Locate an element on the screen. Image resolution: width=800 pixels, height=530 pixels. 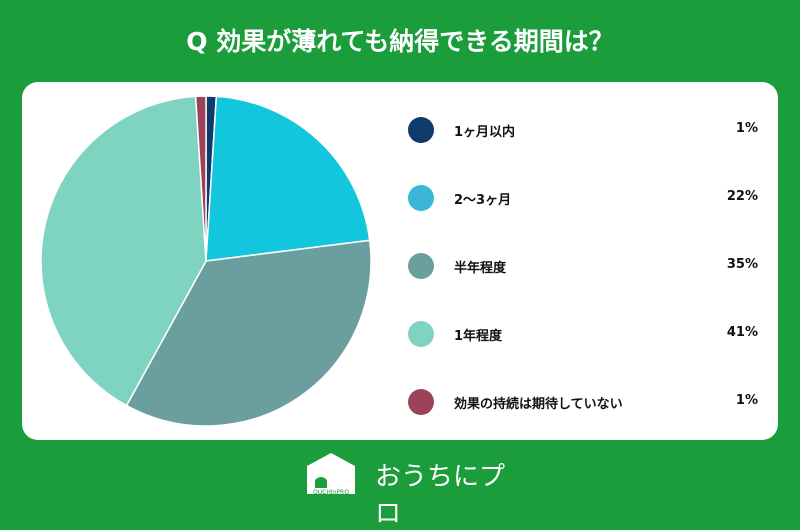
legend-item: 1ヶ月以内 1% is located at coordinates (588, 130).